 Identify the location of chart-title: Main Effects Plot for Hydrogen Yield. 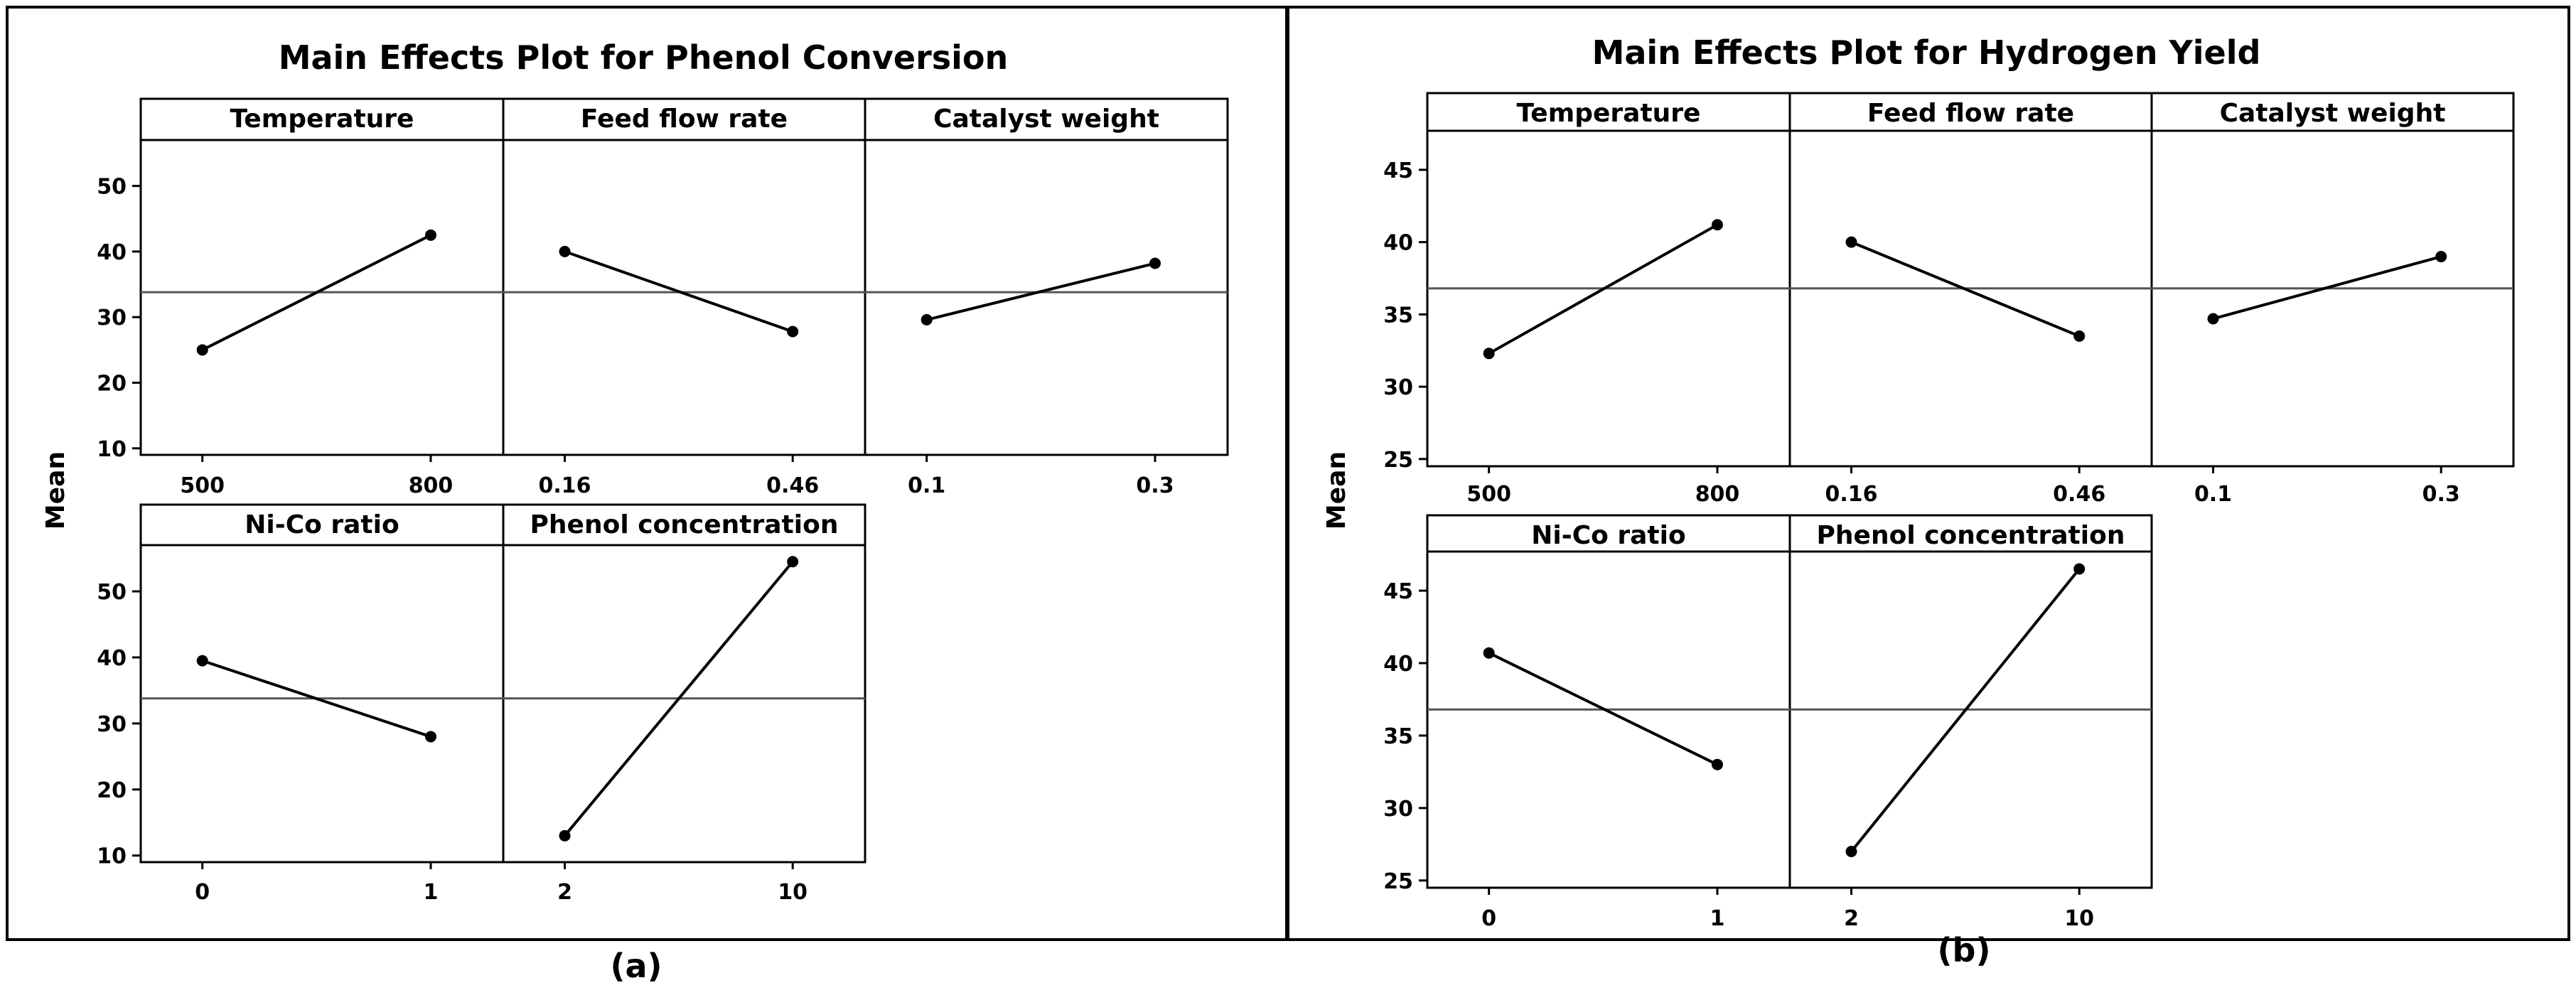
(1926, 52).